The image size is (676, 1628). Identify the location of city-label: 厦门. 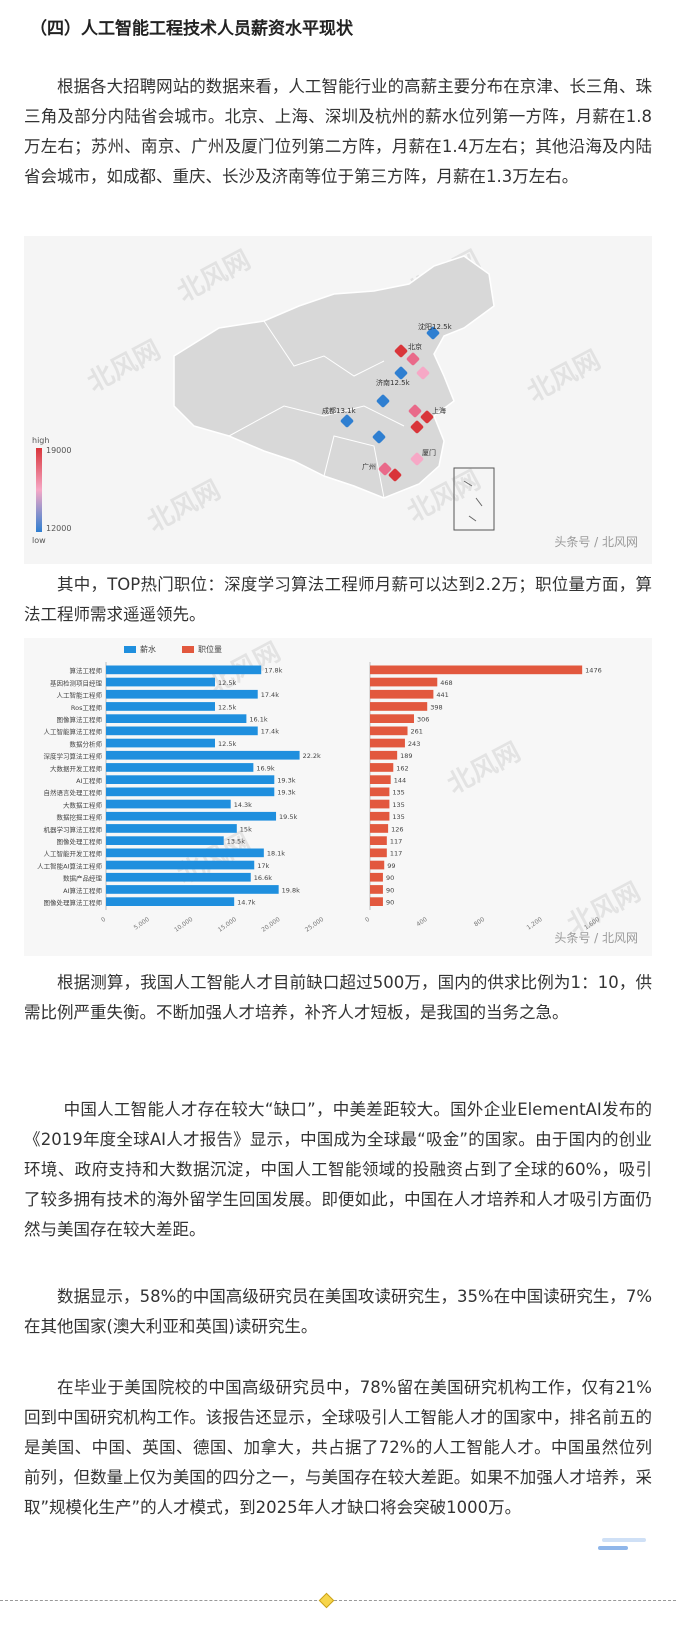
(429, 453).